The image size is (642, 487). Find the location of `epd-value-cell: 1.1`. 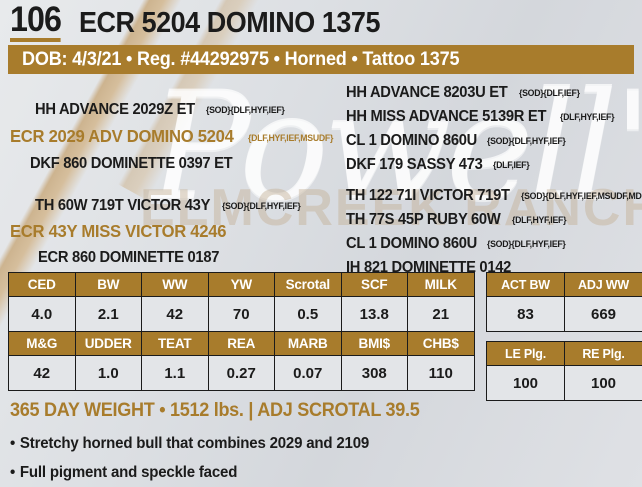

epd-value-cell: 1.1 is located at coordinates (175, 373).